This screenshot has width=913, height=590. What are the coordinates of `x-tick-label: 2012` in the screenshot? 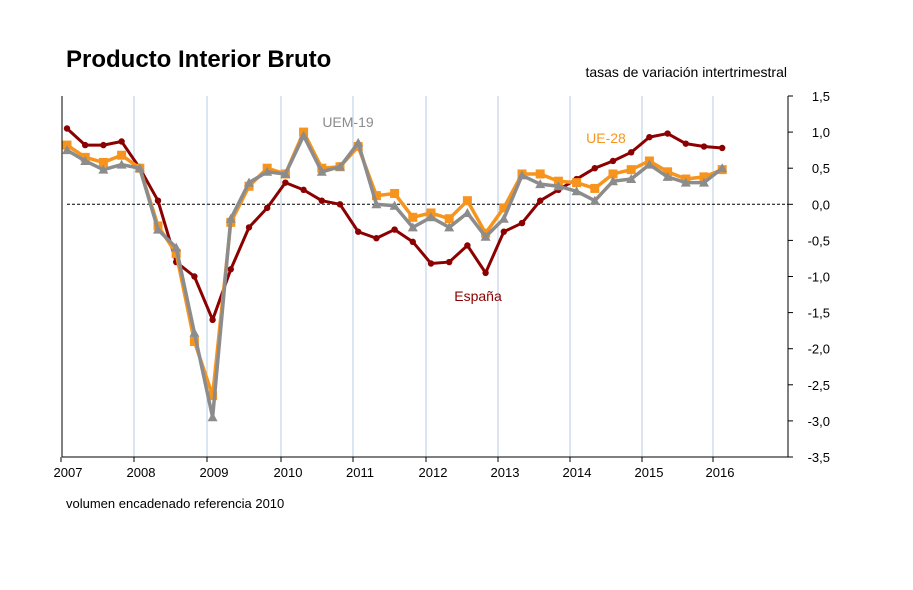 It's located at (433, 472).